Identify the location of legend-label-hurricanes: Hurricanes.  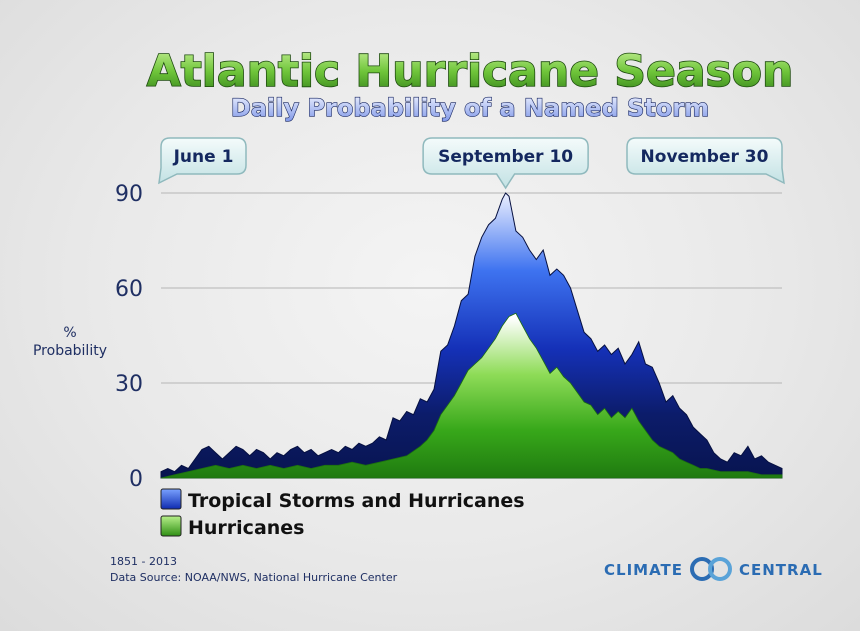
(246, 528).